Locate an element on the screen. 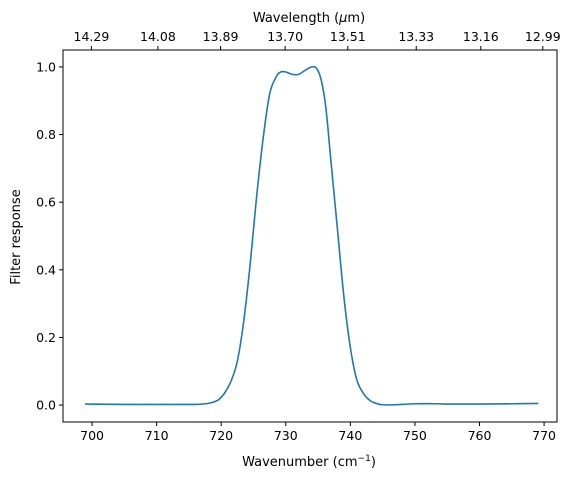 This screenshot has height=480, width=571. top-tick-label: 13.51 is located at coordinates (348, 36).